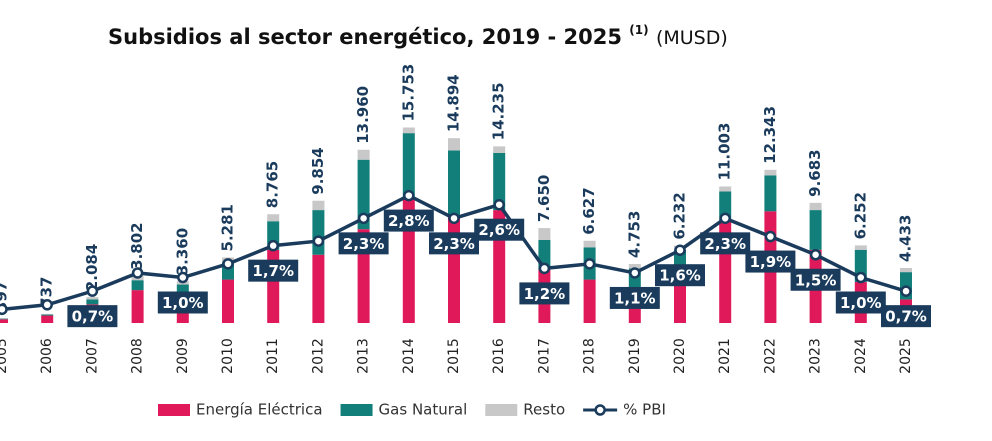  Describe the element at coordinates (47, 292) in the screenshot. I see `total-label: 737` at that location.